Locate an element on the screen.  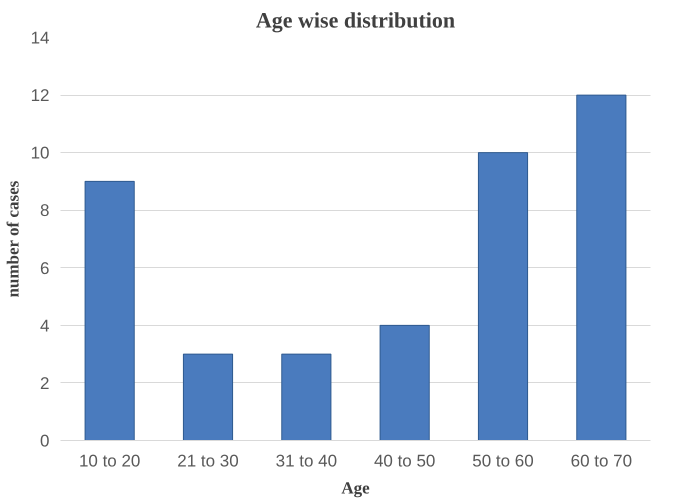
x-tick-label: 31 to 40 is located at coordinates (307, 461).